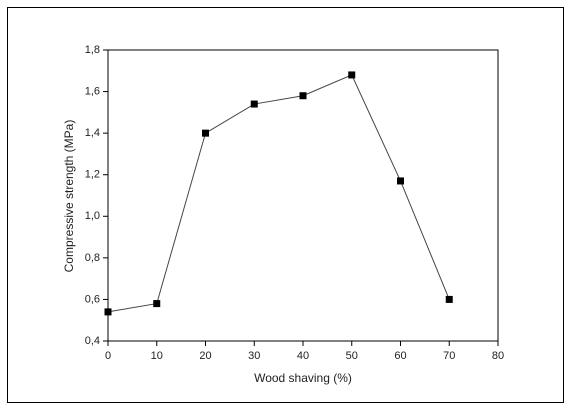 This screenshot has width=571, height=410. I want to click on x-tick-label: 10, so click(157, 356).